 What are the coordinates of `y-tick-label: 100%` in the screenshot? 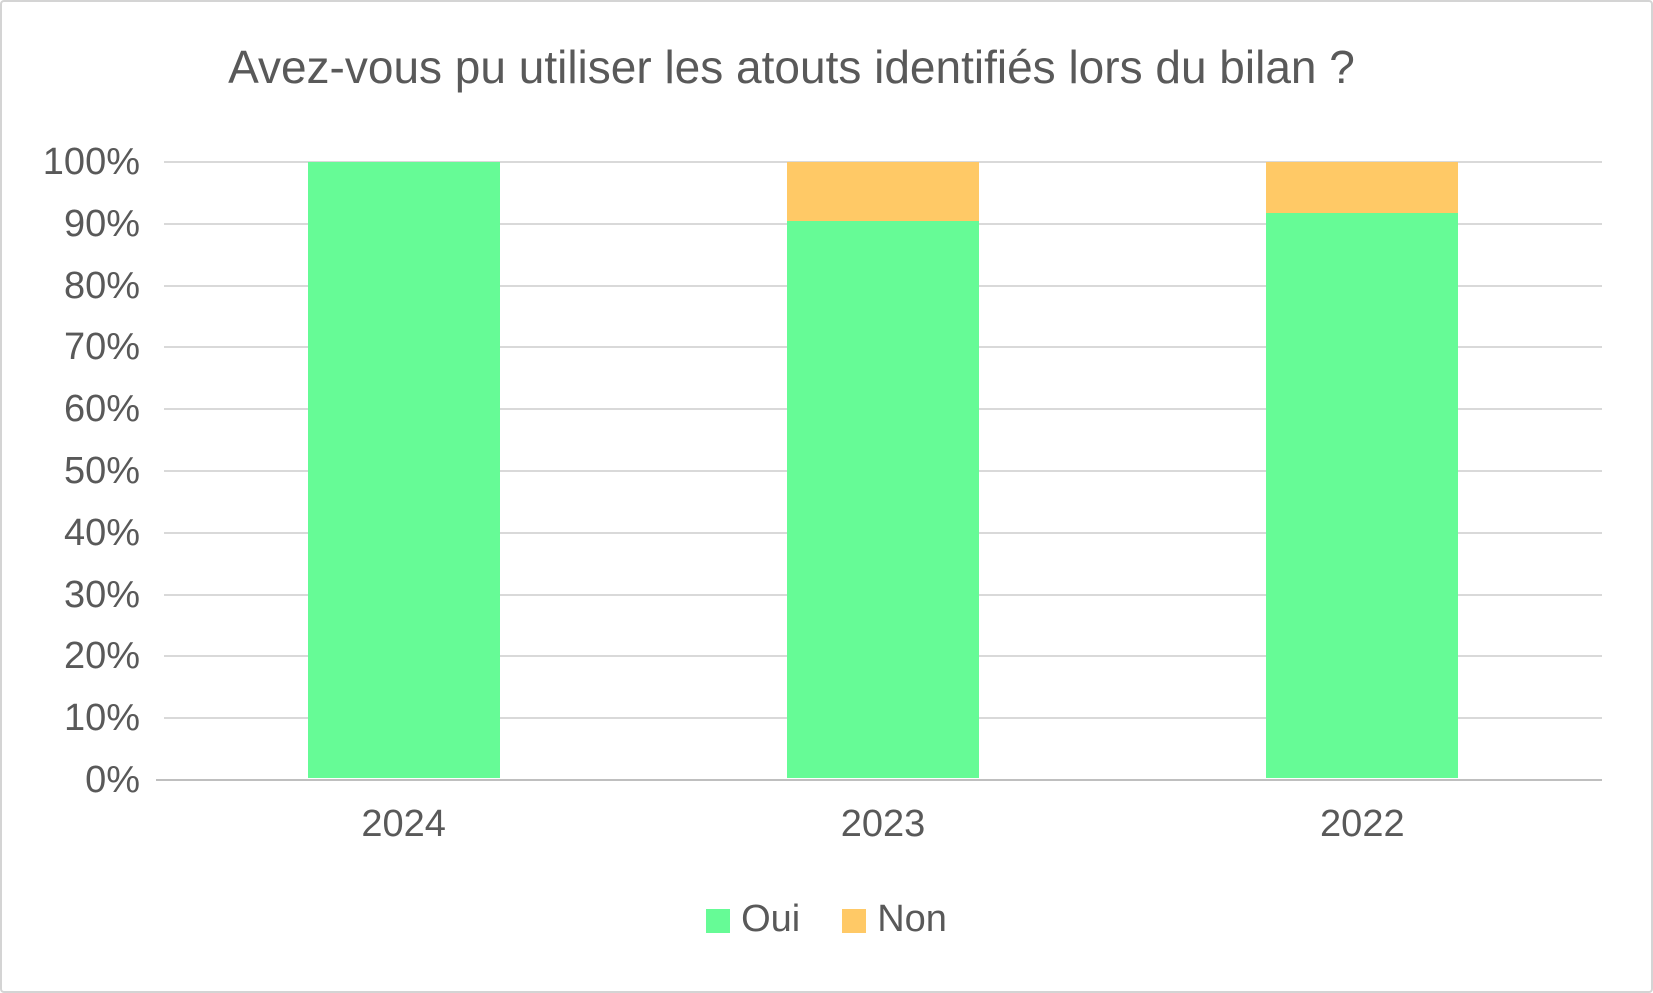 It's located at (91, 162).